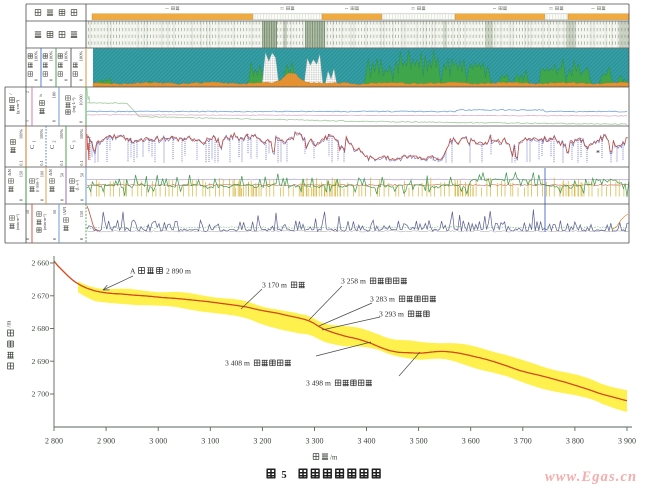 The width and height of the screenshot is (650, 488). I want to click on svg-text: 2 700, so click(40, 394).